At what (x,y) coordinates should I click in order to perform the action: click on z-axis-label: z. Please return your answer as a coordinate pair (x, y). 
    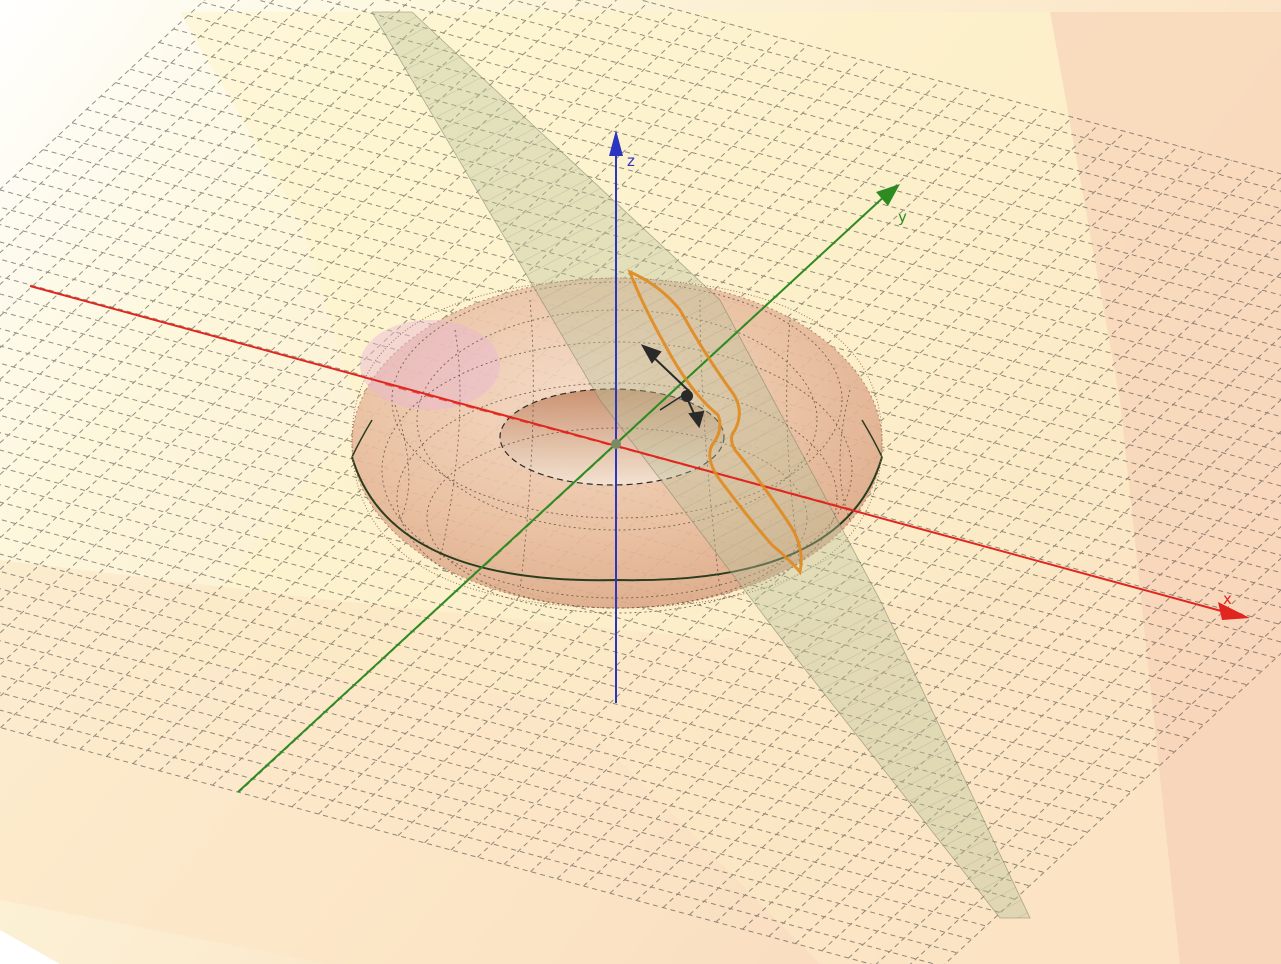
    Looking at the image, I should click on (631, 161).